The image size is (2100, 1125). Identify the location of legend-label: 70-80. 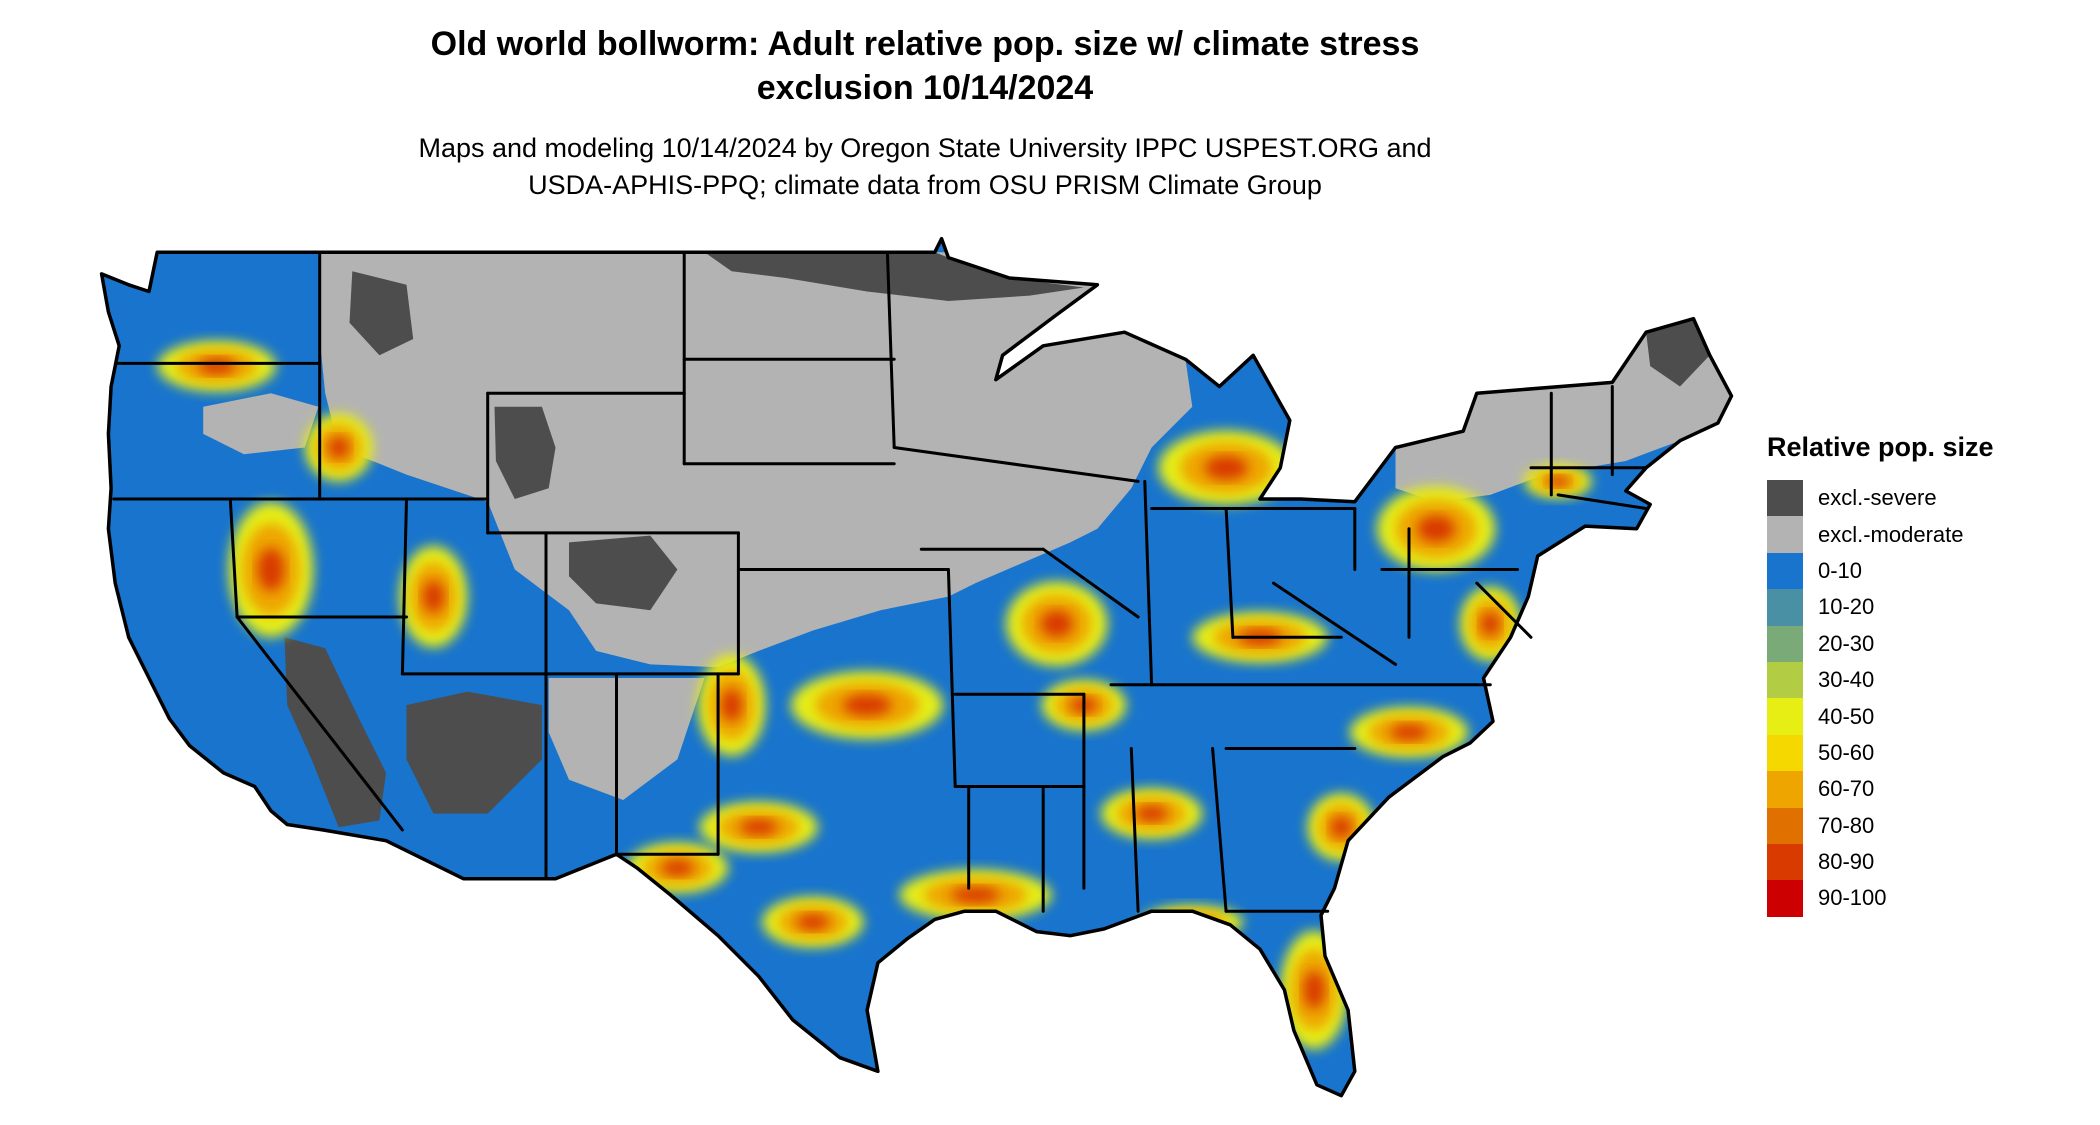
(1846, 825).